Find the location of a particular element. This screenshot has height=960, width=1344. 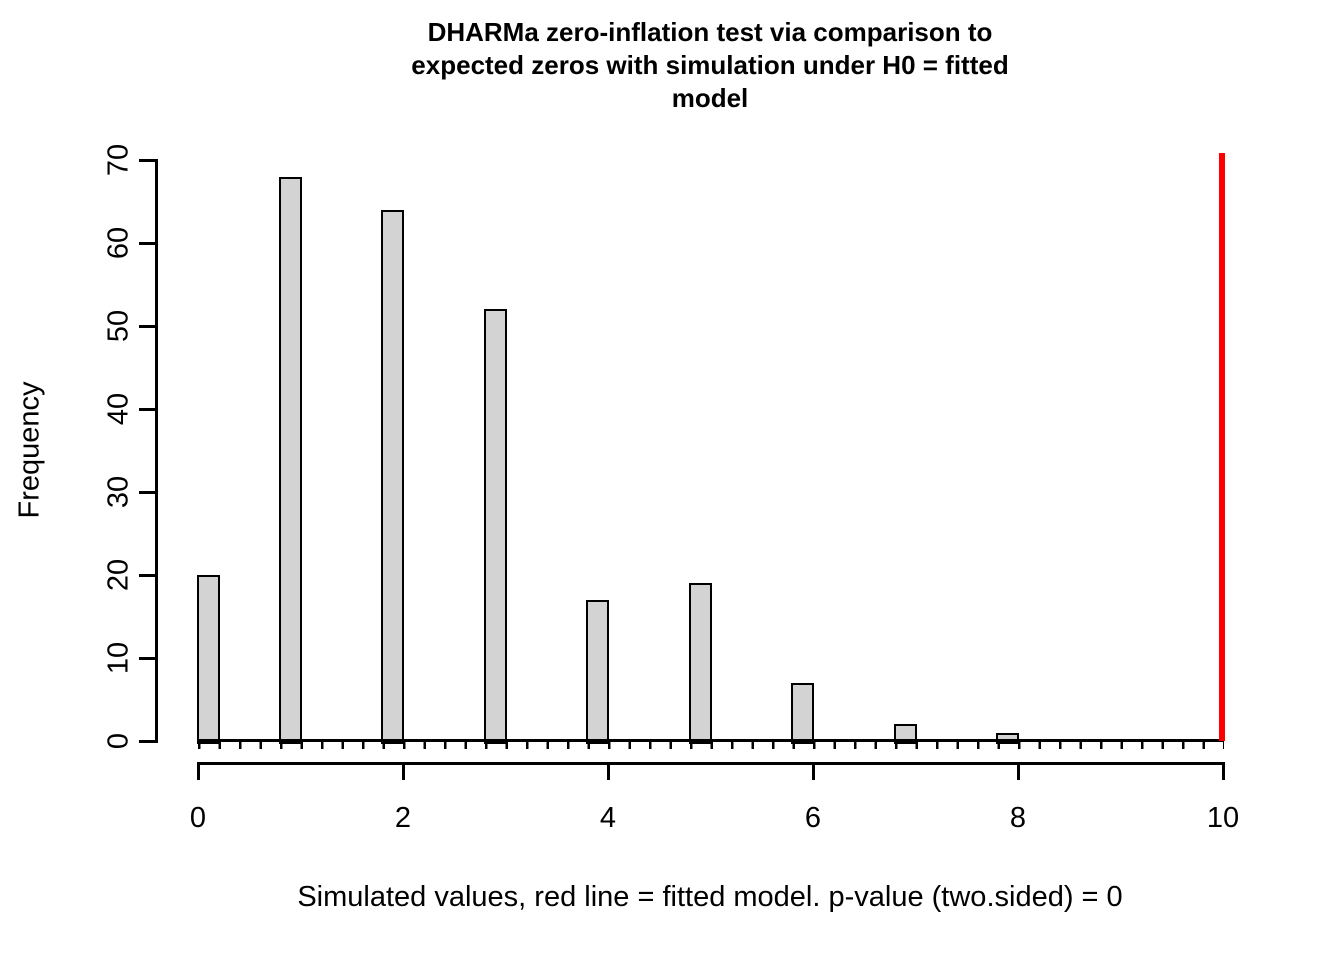

x-axis-tick-label: 2 is located at coordinates (403, 818).